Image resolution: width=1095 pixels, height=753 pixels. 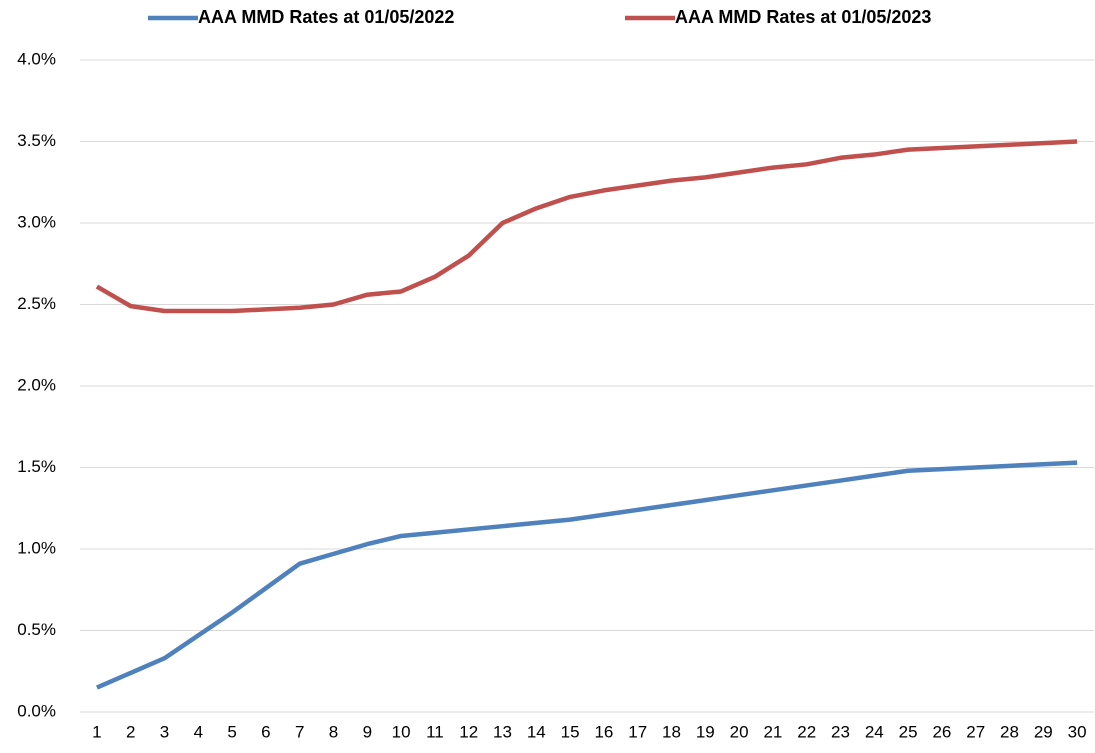 What do you see at coordinates (975, 731) in the screenshot?
I see `x-tick-label: 27` at bounding box center [975, 731].